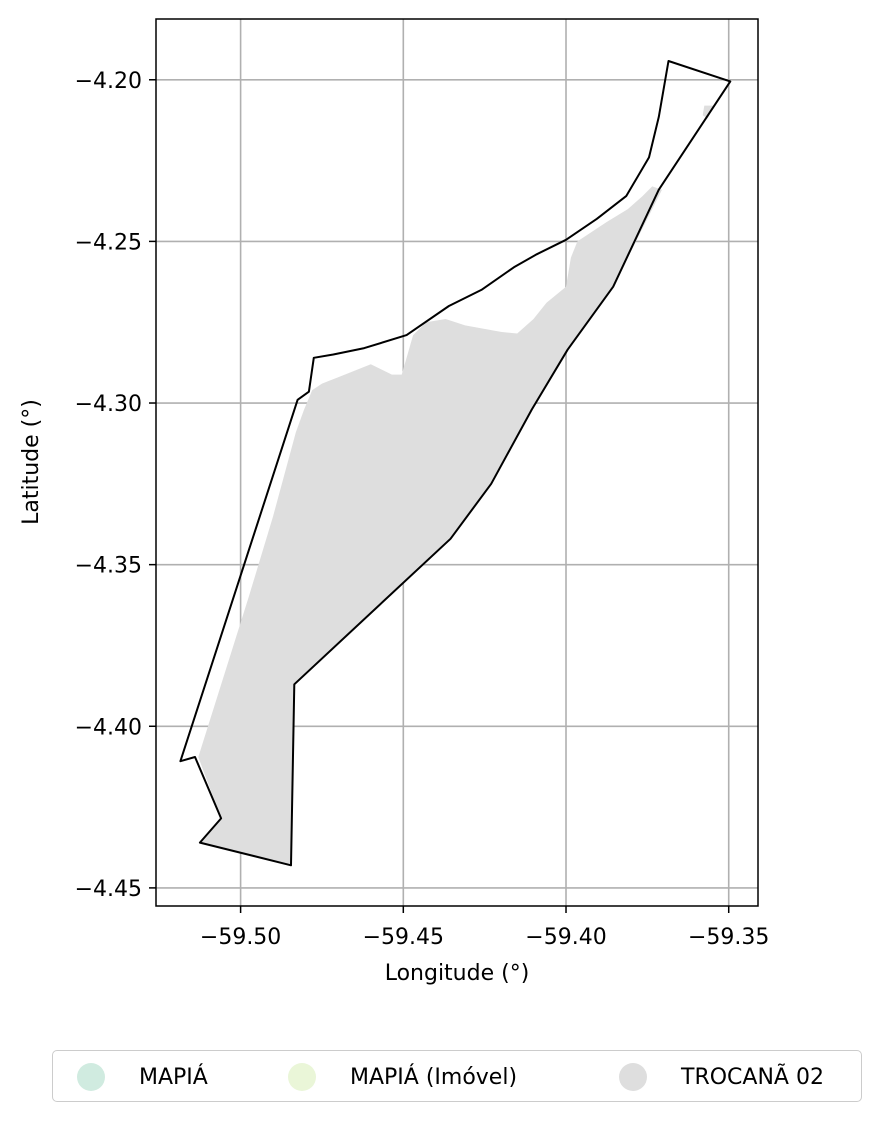 This screenshot has height=1122, width=882. What do you see at coordinates (108, 81) in the screenshot?
I see `y-tick-label-0: −4.20` at bounding box center [108, 81].